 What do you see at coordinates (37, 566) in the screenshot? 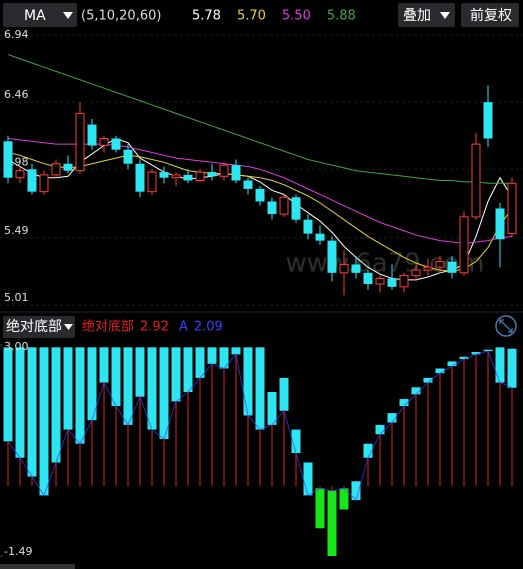
I see `scrollbar` at bounding box center [37, 566].